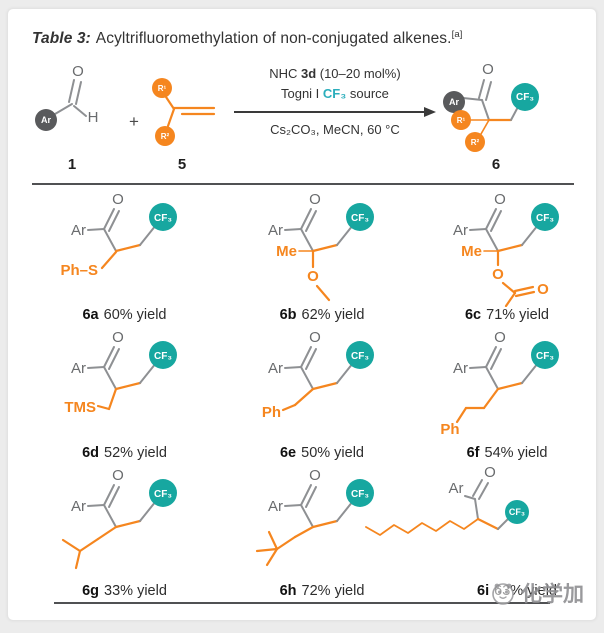  I want to click on structure-6g: Ar O CF₃, so click(119, 518).